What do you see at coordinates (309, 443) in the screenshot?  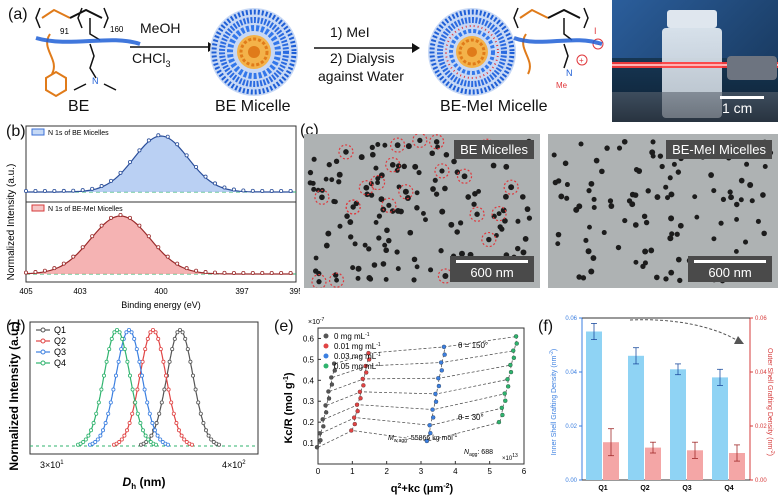 I see `zimm-y-tick-label: 0.1` at bounding box center [309, 443].